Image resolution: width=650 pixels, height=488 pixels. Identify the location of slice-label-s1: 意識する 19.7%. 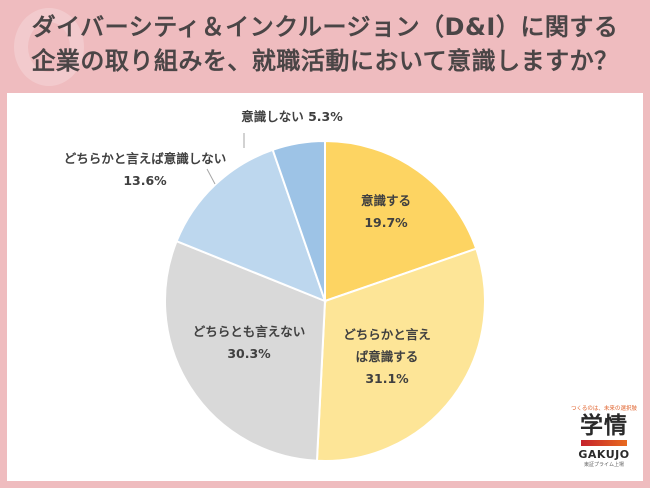
(385, 211).